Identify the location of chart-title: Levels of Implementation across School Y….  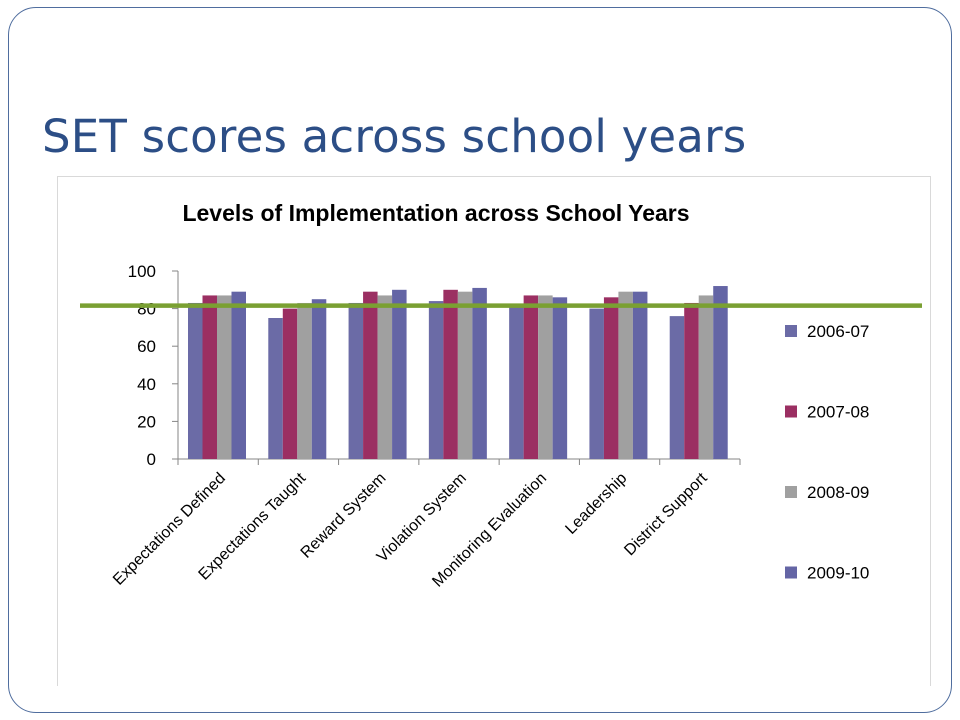
(435, 213).